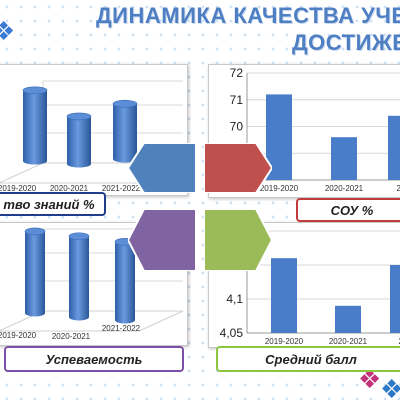 The width and height of the screenshot is (400, 404). Describe the element at coordinates (238, 240) in the screenshot. I see `arrow-right-down-icon` at that location.